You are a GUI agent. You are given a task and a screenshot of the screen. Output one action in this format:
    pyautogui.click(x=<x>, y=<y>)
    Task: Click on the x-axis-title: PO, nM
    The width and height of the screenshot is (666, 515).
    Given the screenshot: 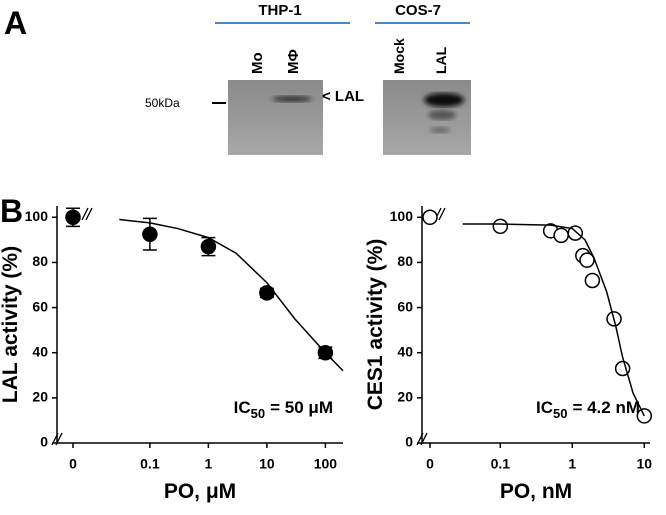 What is the action you would take?
    pyautogui.click(x=536, y=491)
    